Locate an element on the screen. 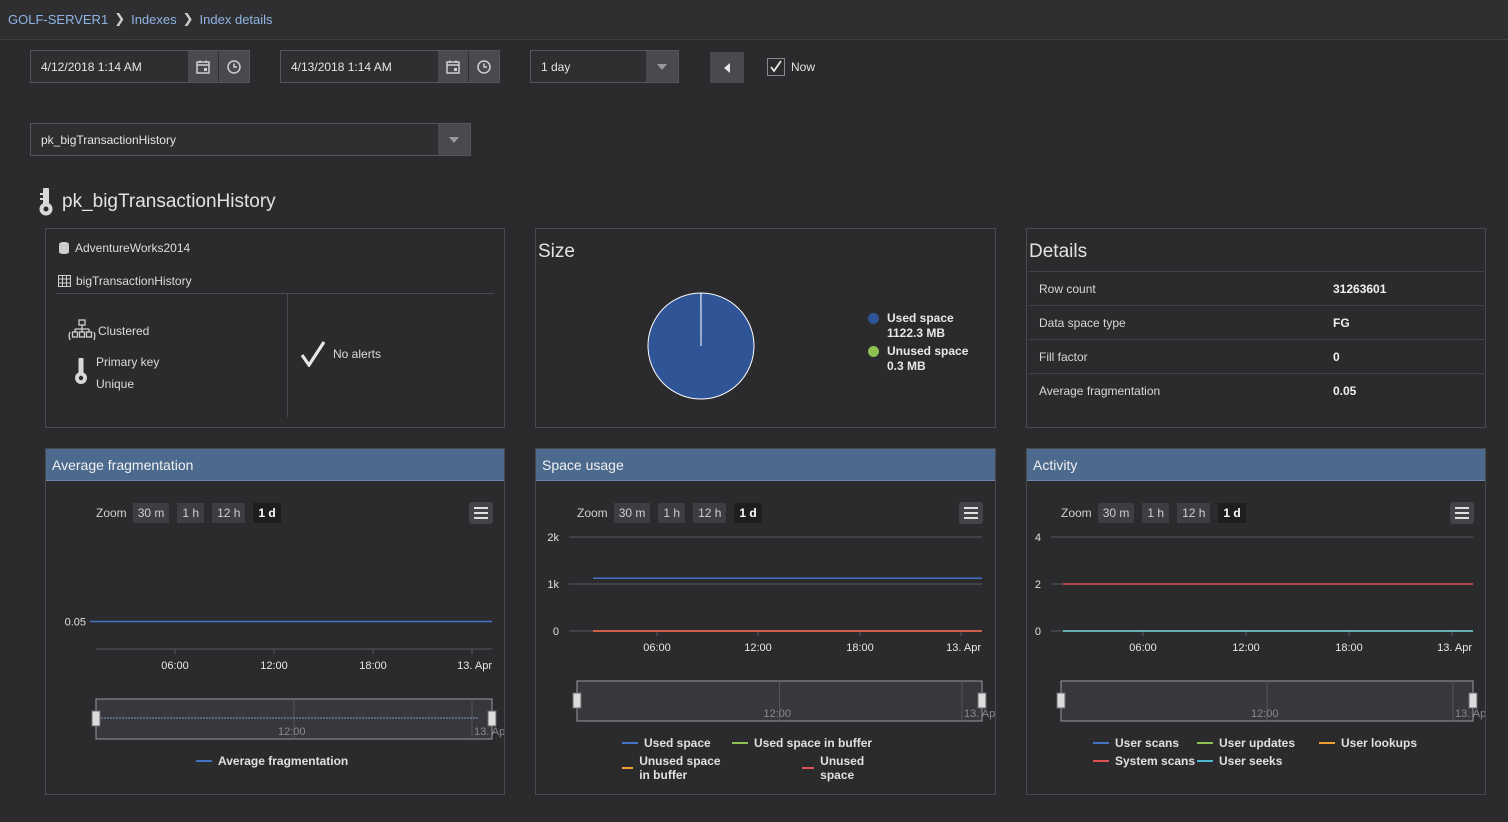 Image resolution: width=1508 pixels, height=822 pixels. legend-average-fragmentation: Average fragmentation is located at coordinates (272, 761).